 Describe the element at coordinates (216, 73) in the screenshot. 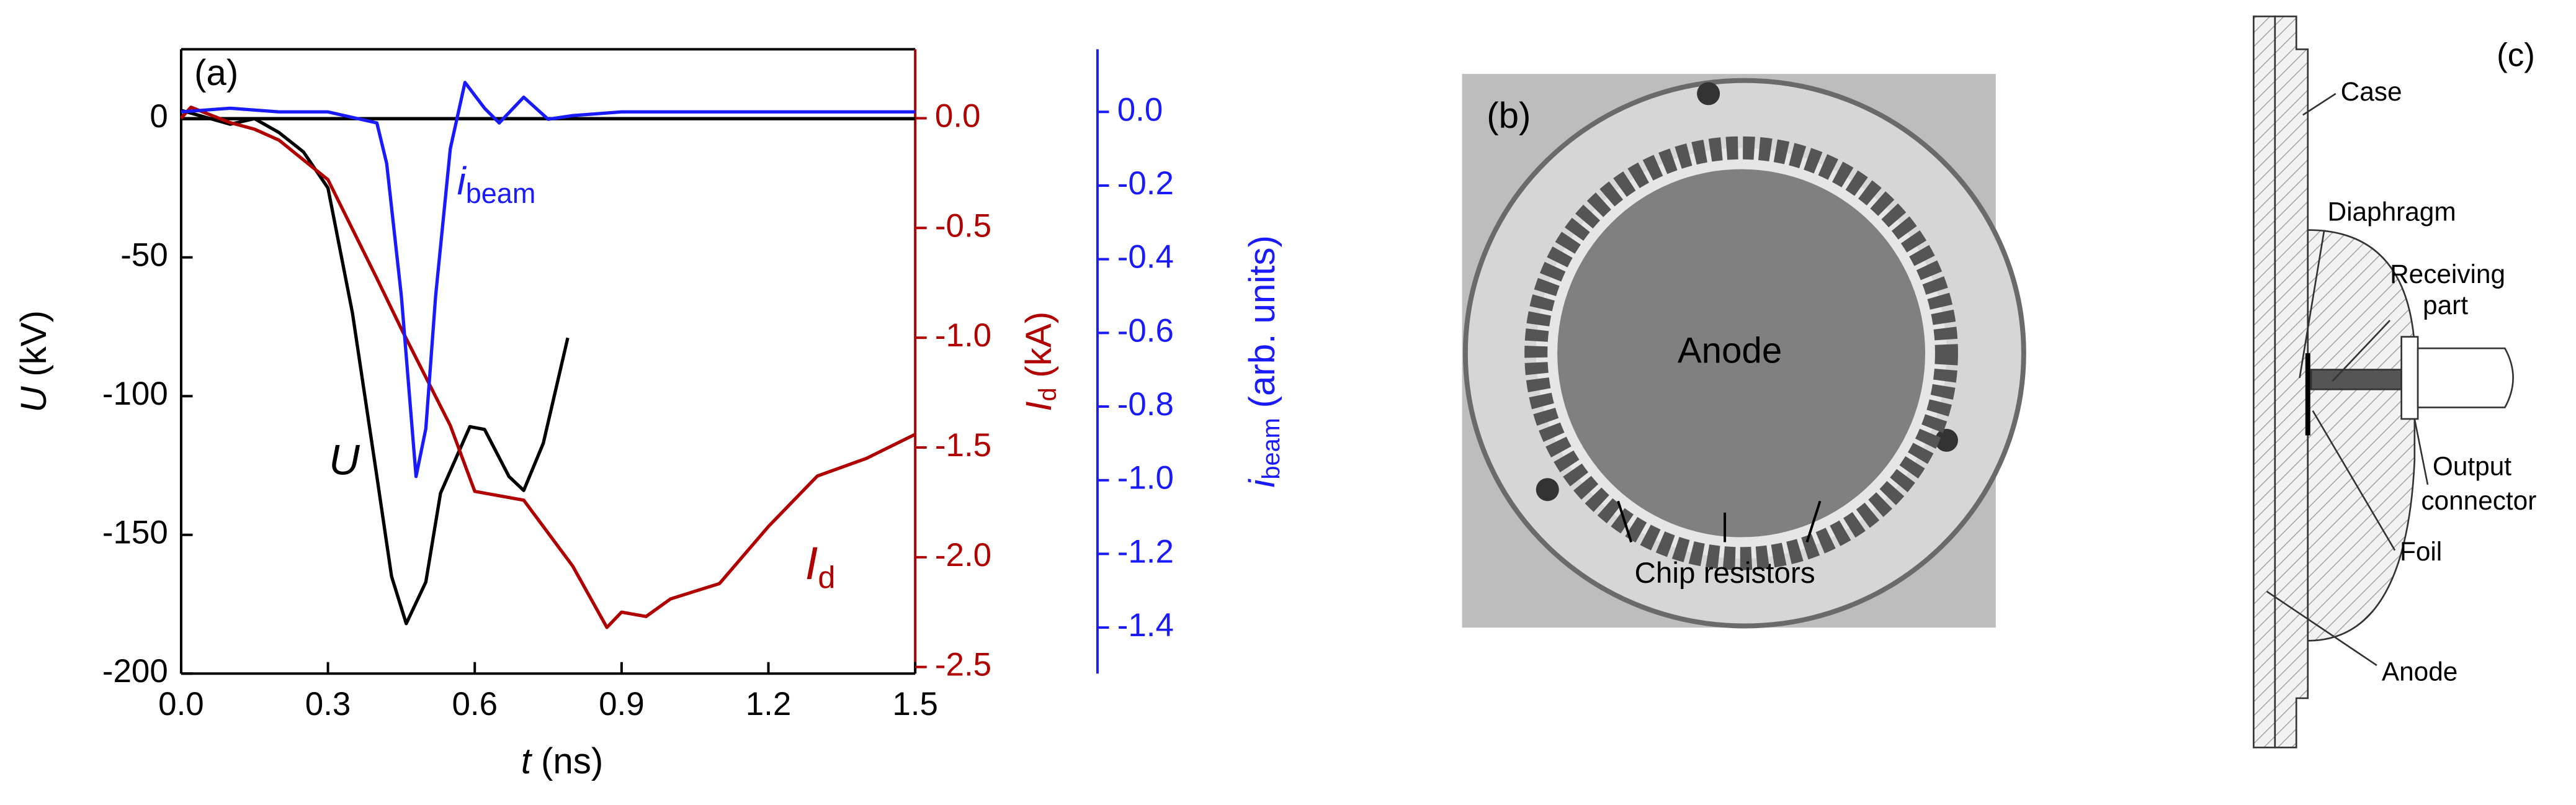

I see `panel-label: (a)` at that location.